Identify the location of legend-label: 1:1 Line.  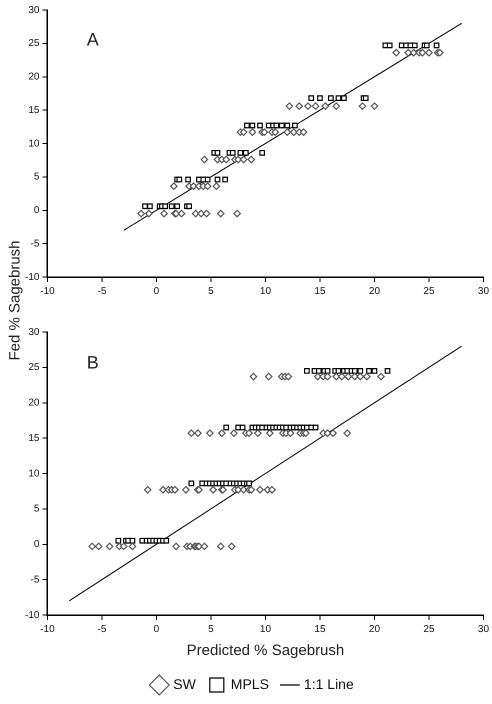
(329, 684).